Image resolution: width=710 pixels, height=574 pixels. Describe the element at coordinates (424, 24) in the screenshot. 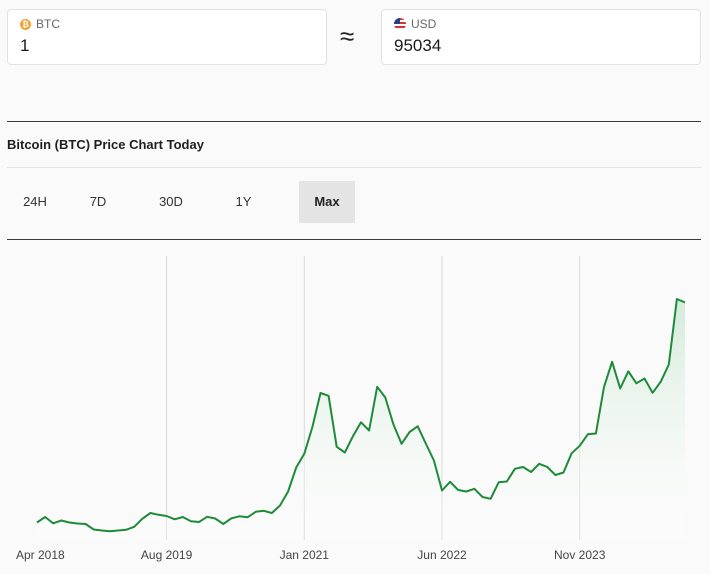

I see `to-currency-code: USD` at that location.